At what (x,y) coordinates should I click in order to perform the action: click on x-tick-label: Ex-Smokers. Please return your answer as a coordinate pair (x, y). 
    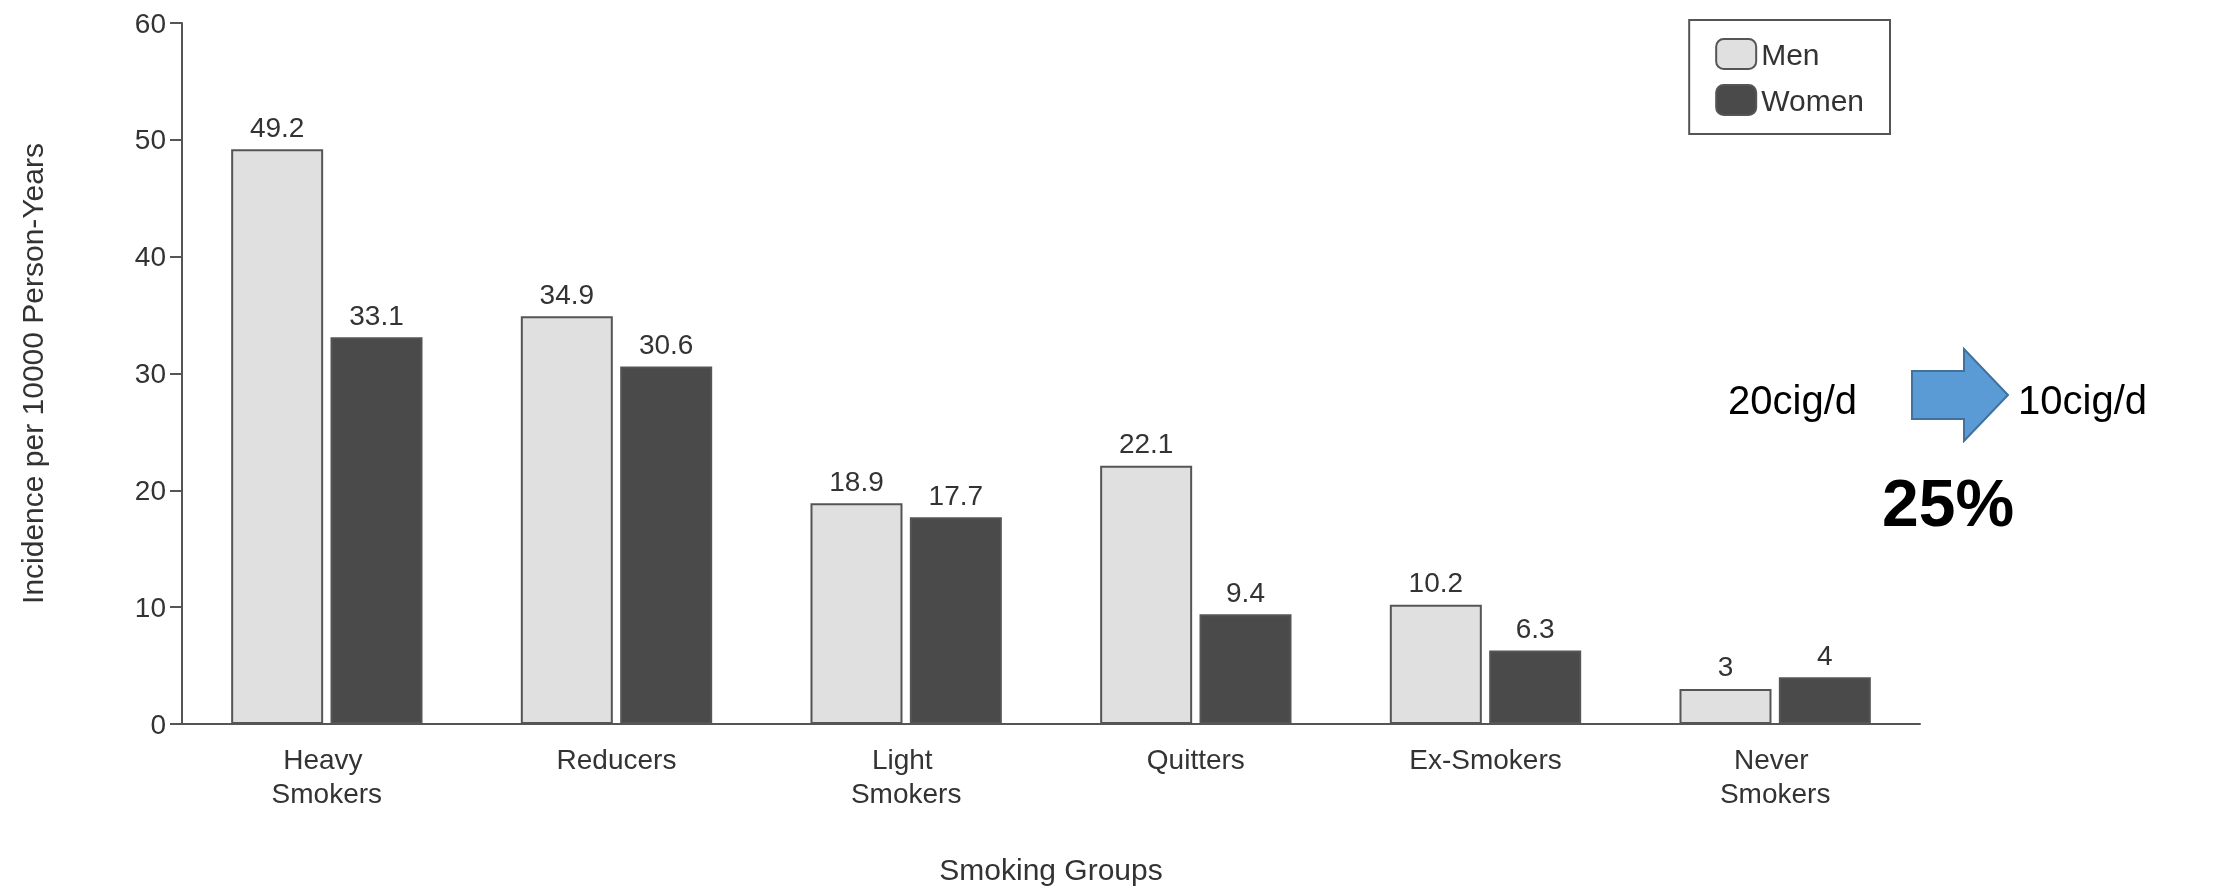
    Looking at the image, I should click on (1485, 759).